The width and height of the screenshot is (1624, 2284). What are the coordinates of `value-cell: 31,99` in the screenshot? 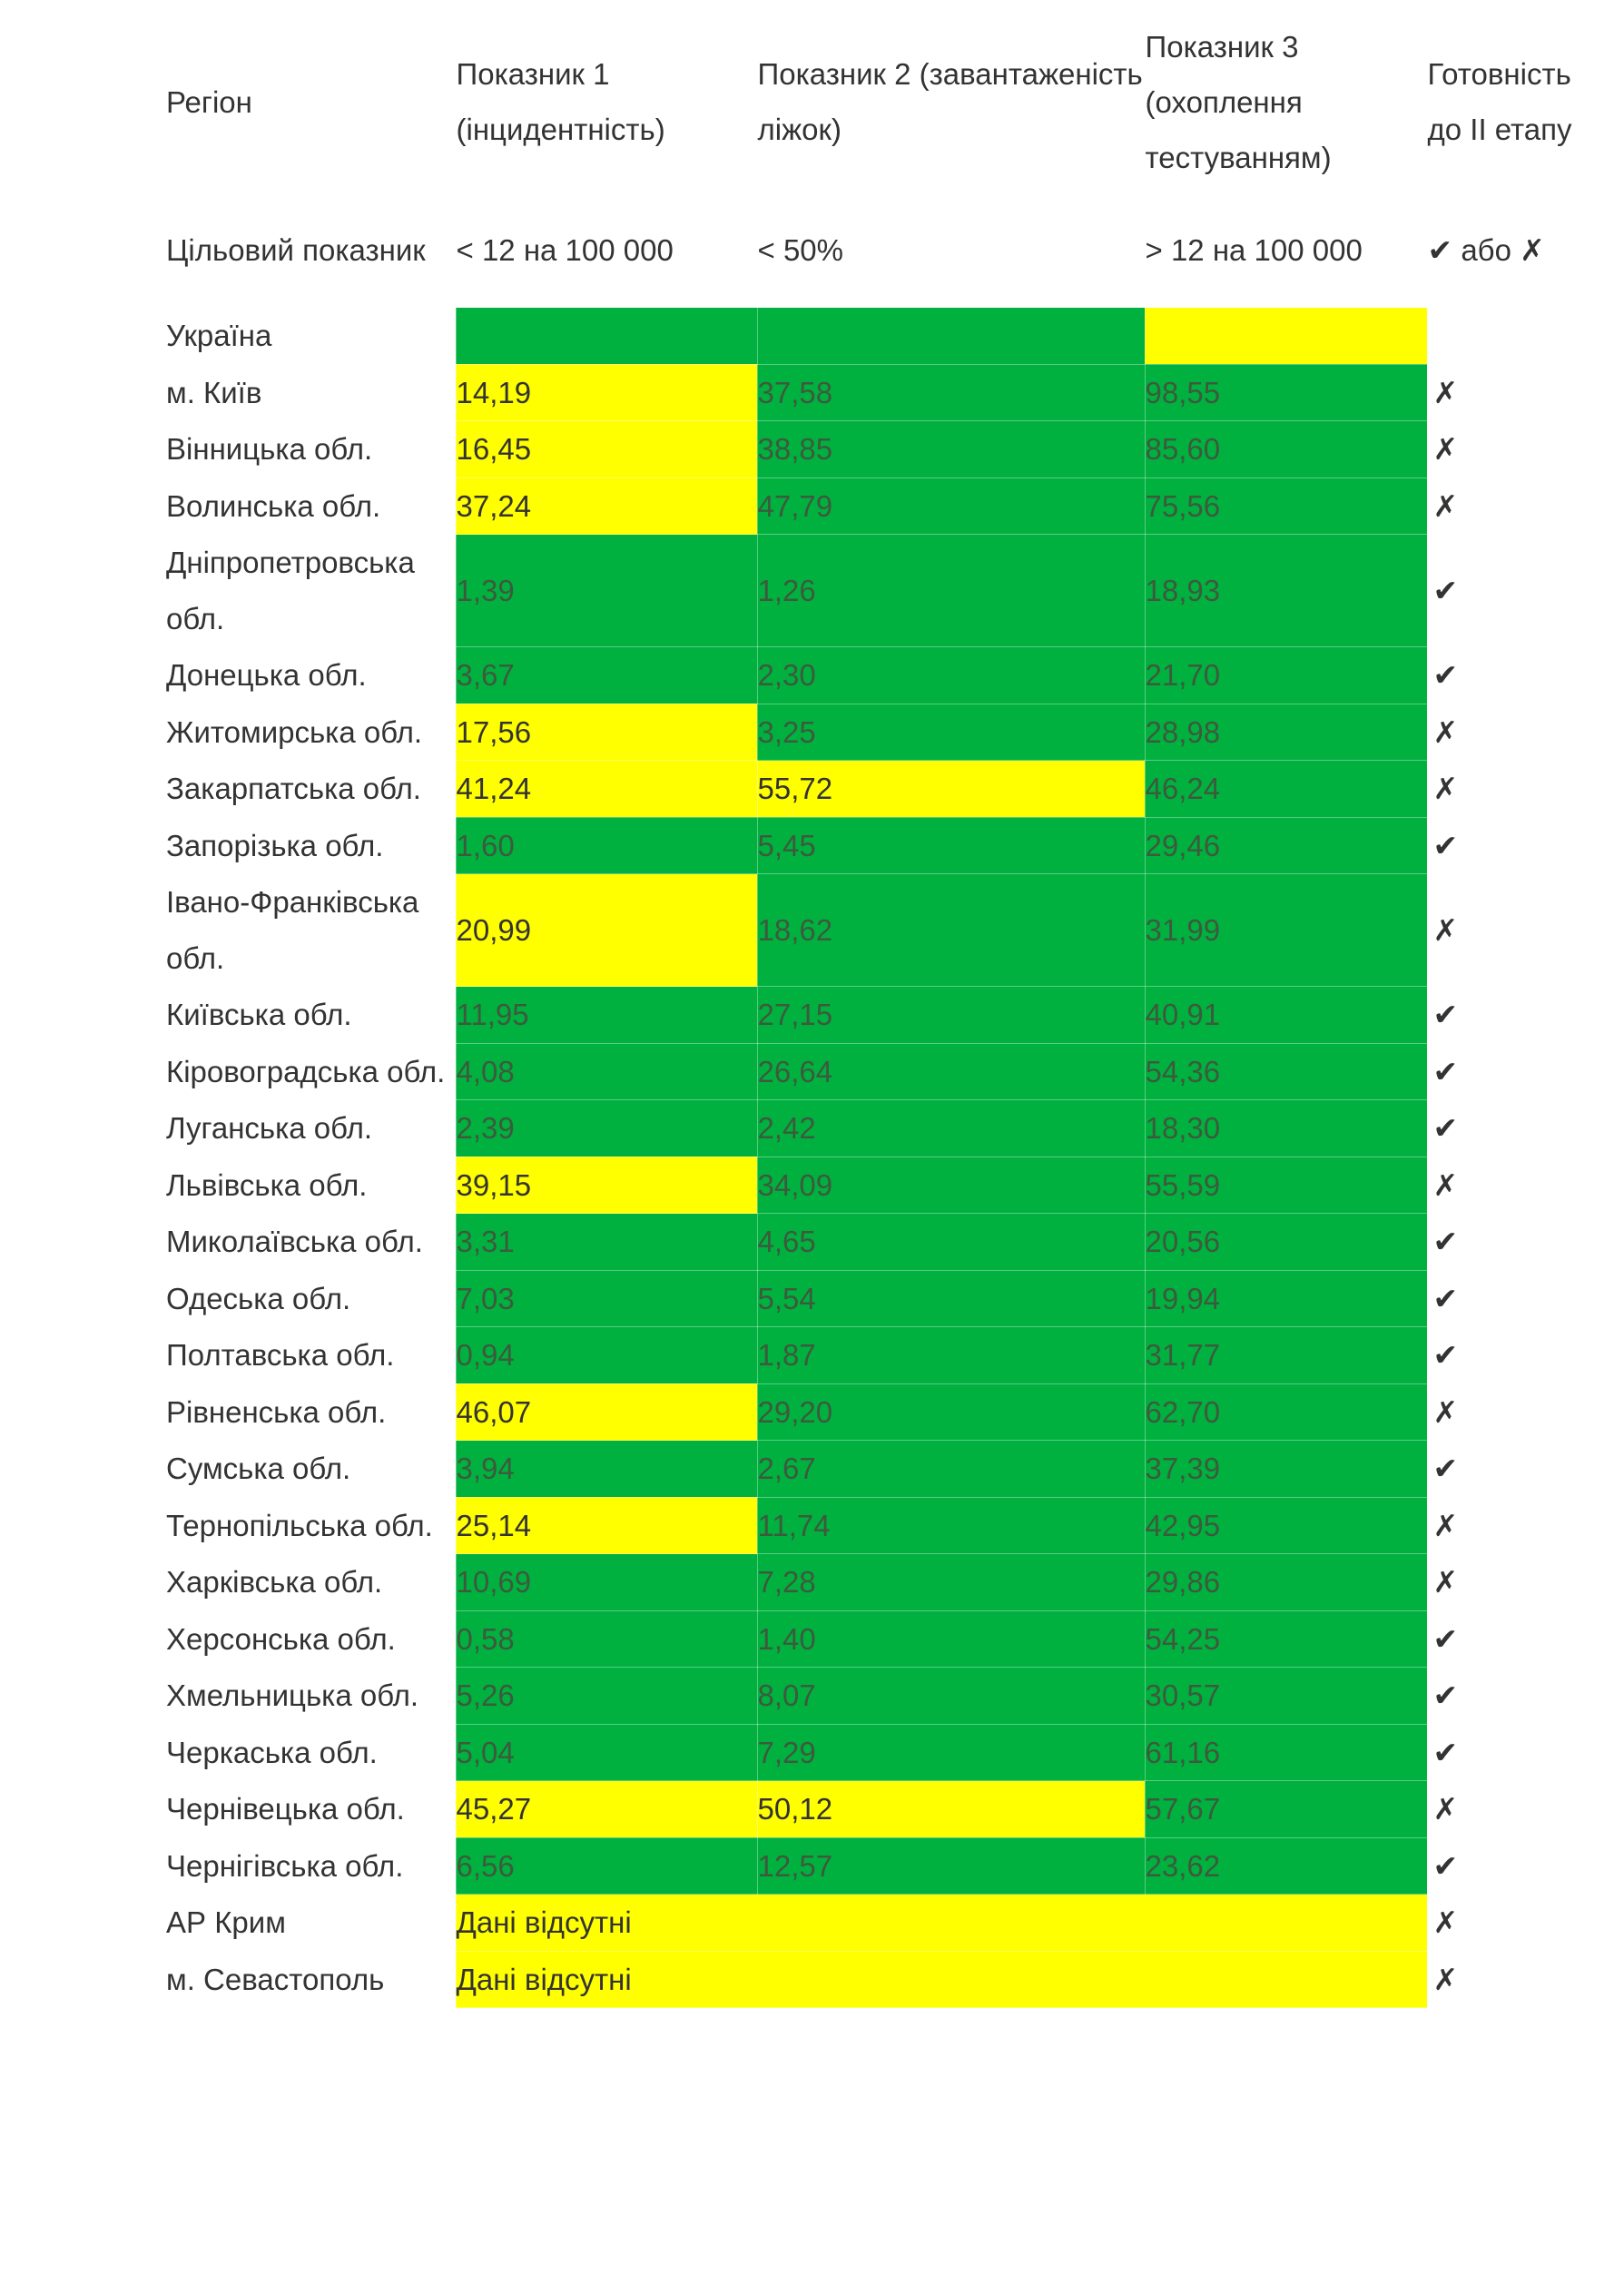 It's located at (1286, 930).